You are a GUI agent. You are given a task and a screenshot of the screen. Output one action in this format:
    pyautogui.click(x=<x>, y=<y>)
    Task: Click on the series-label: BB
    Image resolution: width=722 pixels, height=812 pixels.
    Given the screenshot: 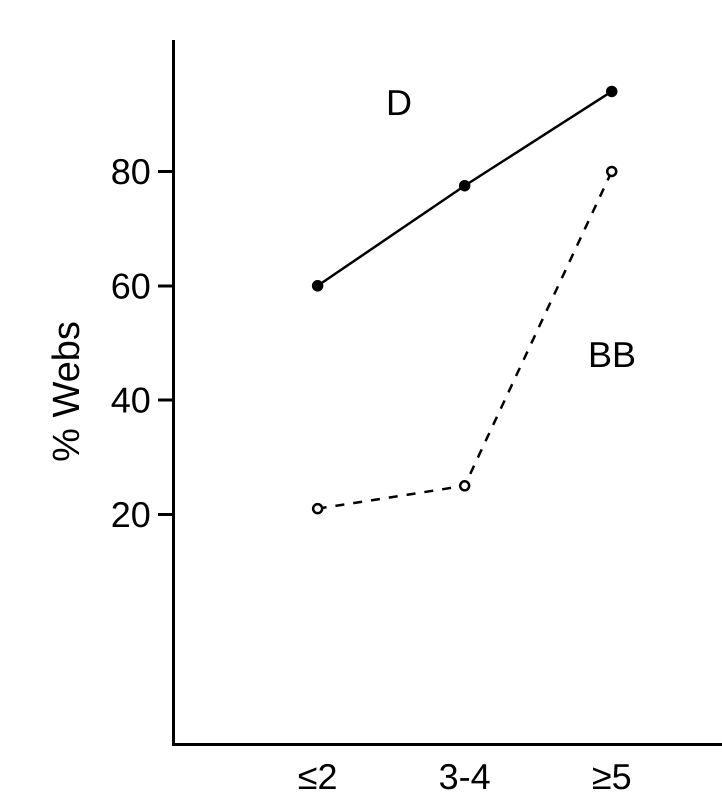 What is the action you would take?
    pyautogui.click(x=612, y=354)
    